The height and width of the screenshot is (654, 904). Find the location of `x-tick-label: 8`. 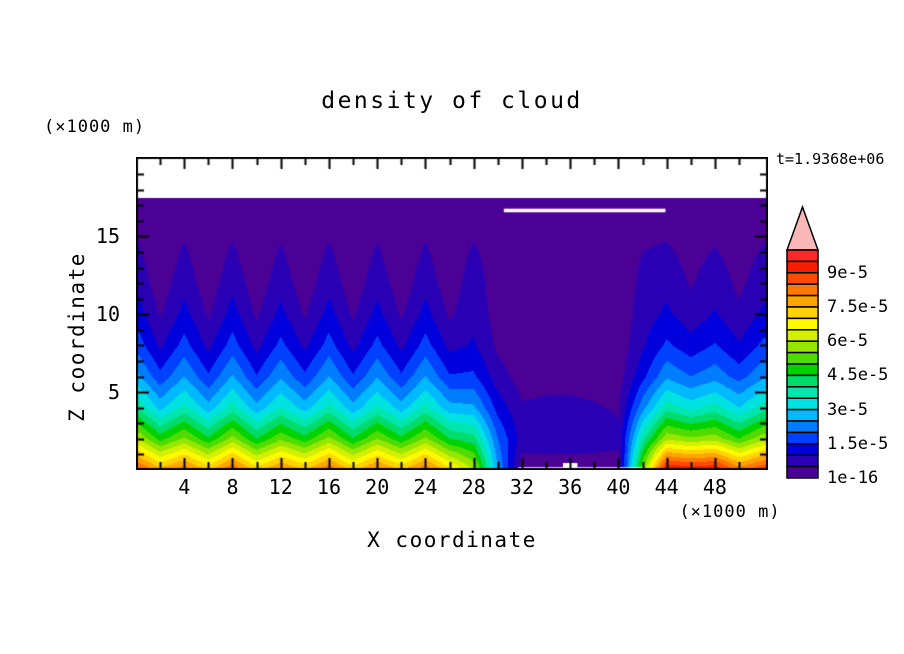

x-tick-label: 8 is located at coordinates (232, 487).